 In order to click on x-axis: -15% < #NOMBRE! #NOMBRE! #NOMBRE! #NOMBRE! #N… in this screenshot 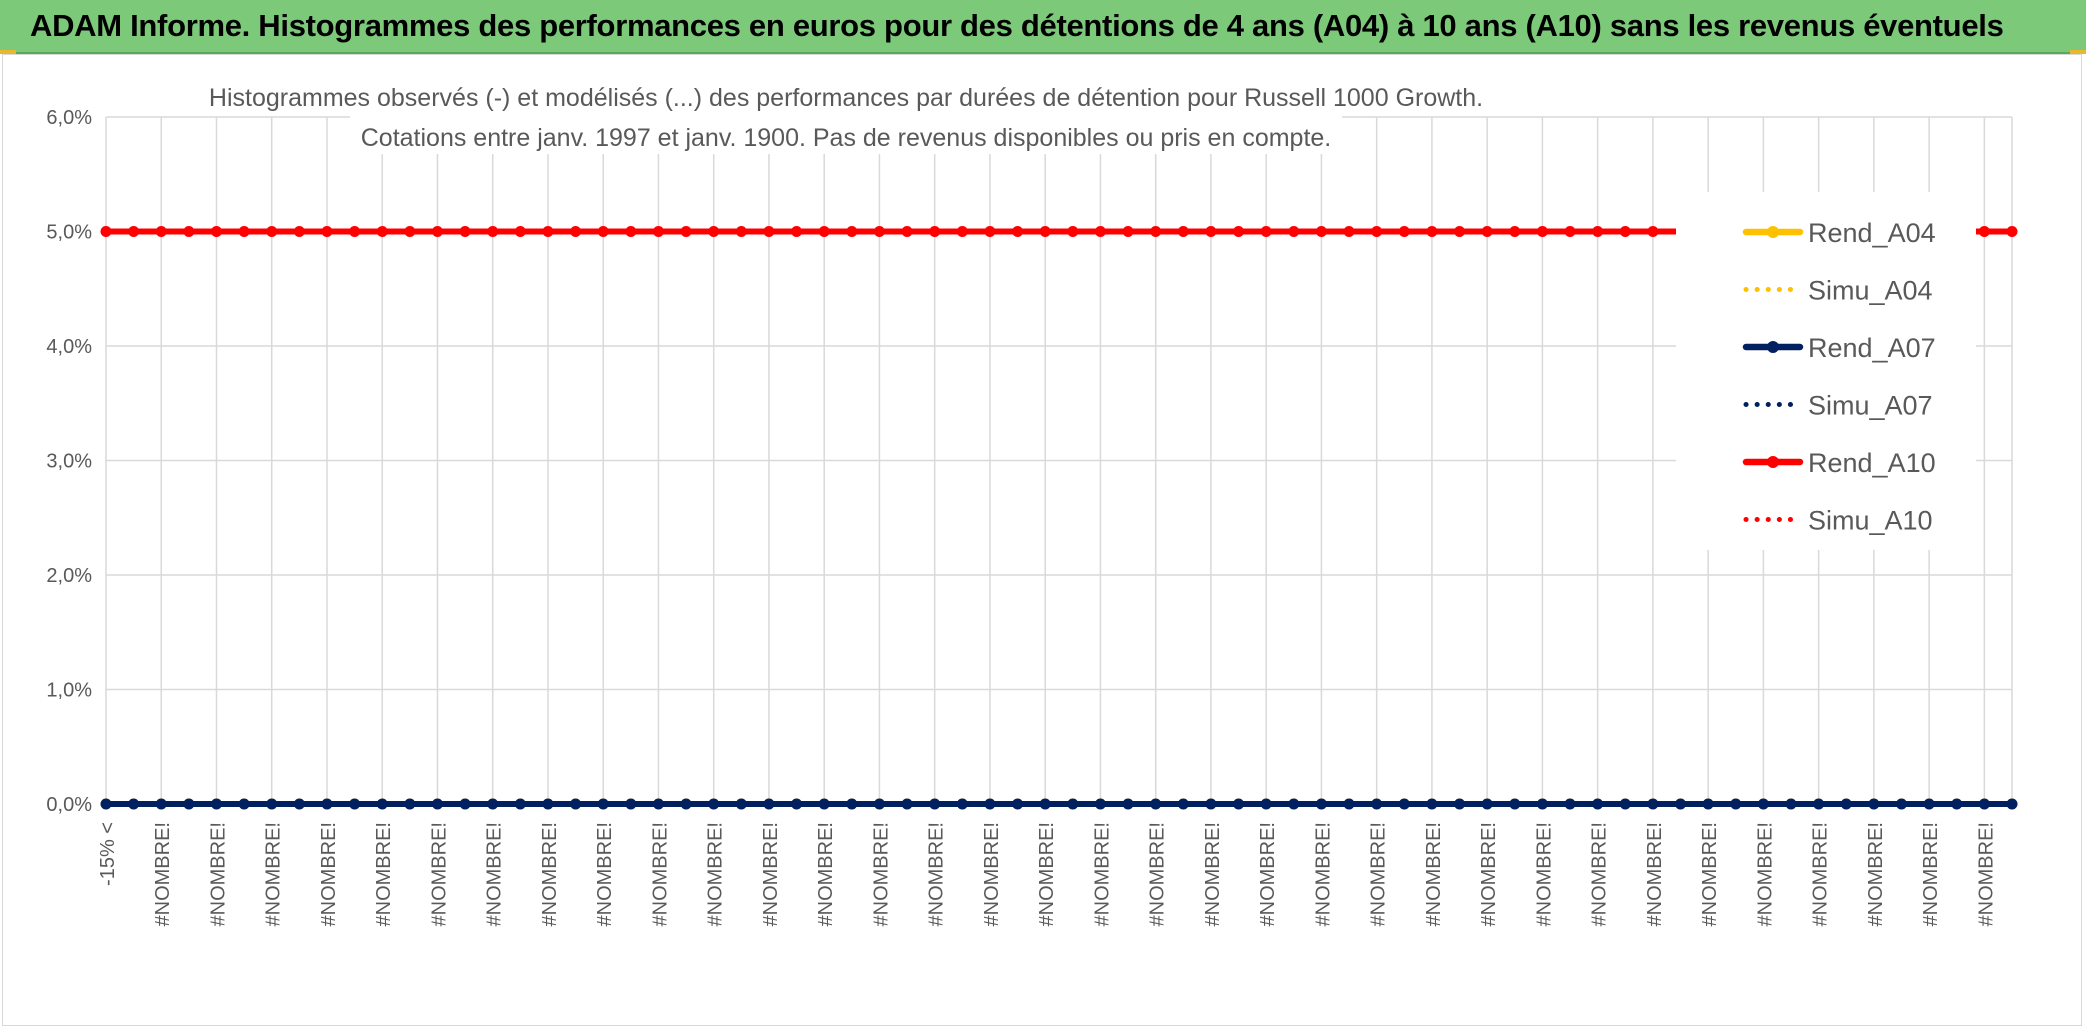, I will do `click(1047, 874)`.